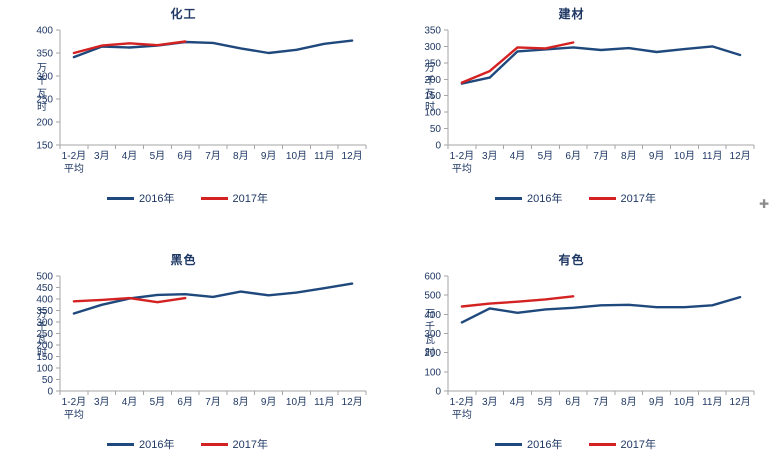 The width and height of the screenshot is (777, 462). What do you see at coordinates (44, 277) in the screenshot?
I see `y-tick-label: 500` at bounding box center [44, 277].